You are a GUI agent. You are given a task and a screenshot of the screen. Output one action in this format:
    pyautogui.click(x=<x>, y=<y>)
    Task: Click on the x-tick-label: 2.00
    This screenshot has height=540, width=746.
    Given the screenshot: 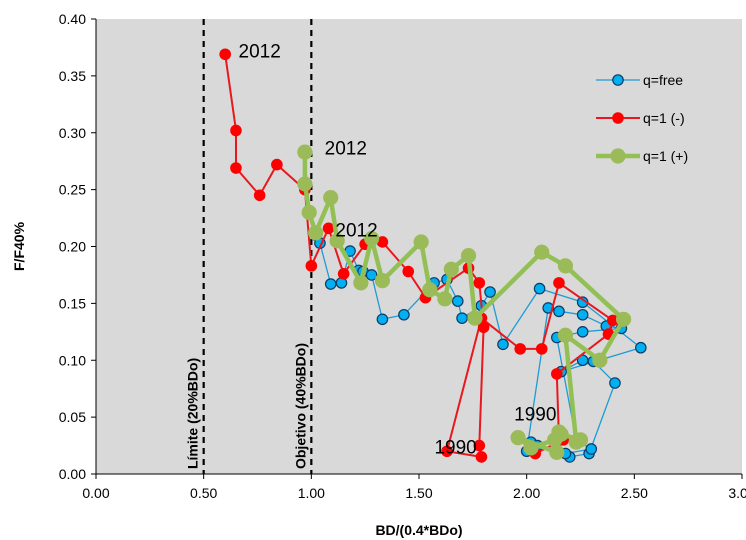 What is the action you would take?
    pyautogui.click(x=526, y=493)
    